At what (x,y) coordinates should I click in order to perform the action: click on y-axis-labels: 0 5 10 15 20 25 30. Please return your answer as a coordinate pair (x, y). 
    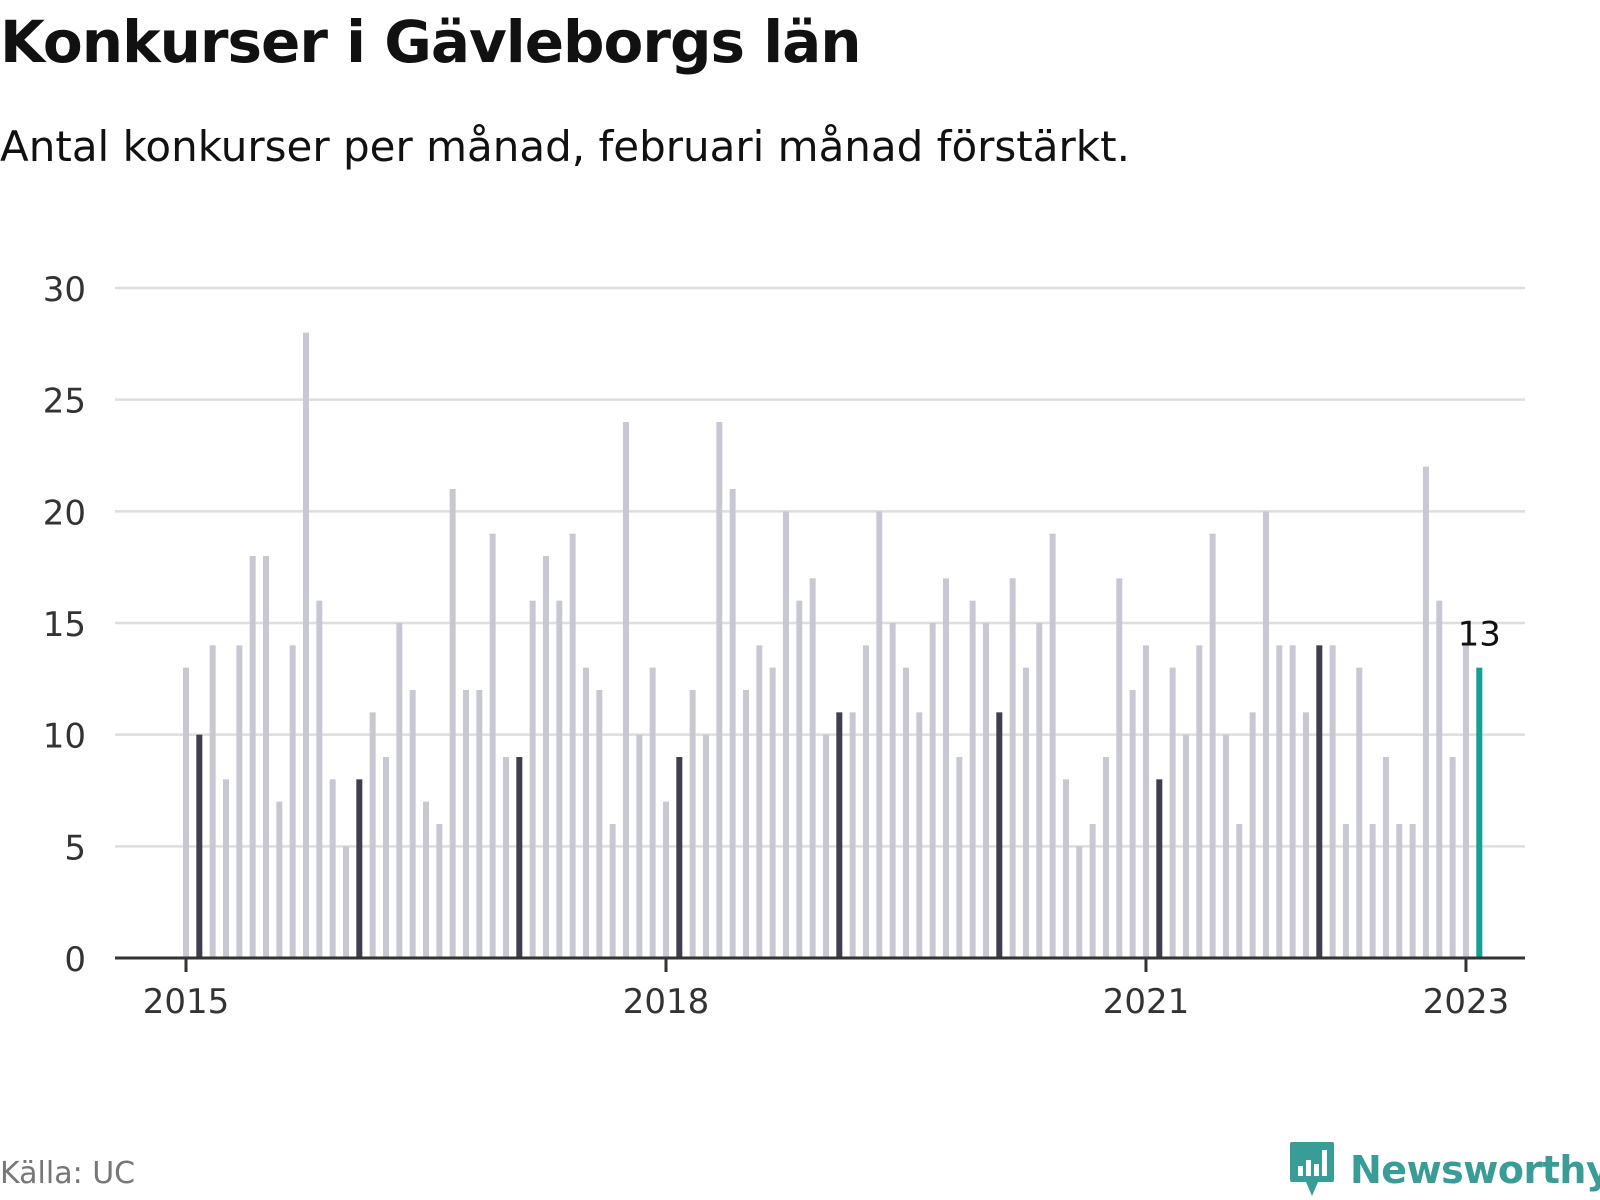
    Looking at the image, I should click on (64, 625).